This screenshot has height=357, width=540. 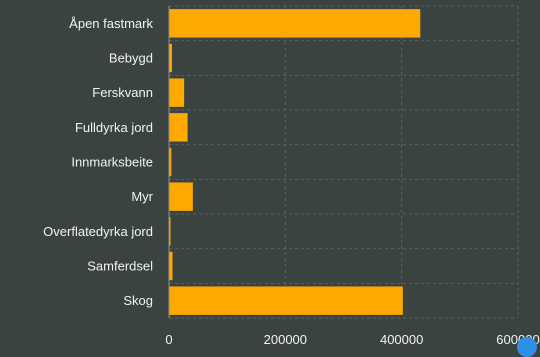 I want to click on category-label: Åpen fastmark, so click(x=111, y=23).